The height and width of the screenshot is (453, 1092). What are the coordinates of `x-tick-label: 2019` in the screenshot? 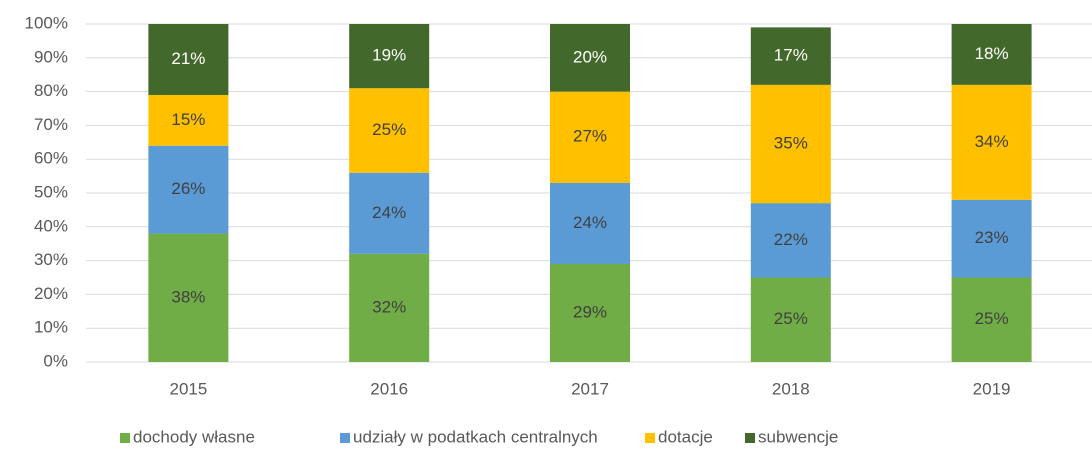 It's located at (992, 388).